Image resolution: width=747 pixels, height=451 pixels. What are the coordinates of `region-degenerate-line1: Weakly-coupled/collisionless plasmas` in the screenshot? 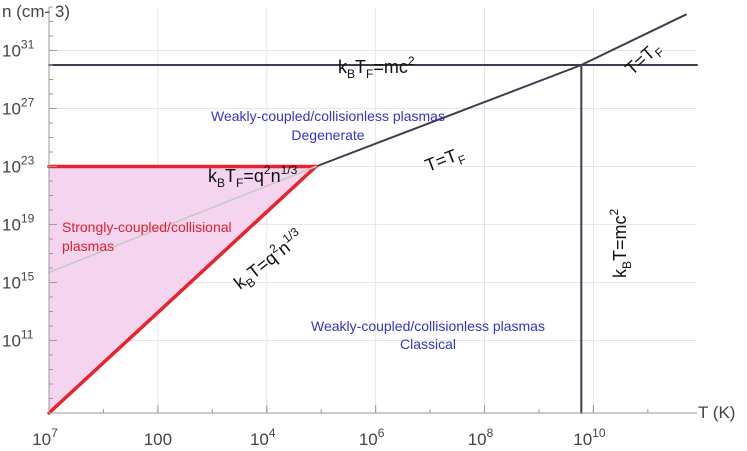 It's located at (328, 116).